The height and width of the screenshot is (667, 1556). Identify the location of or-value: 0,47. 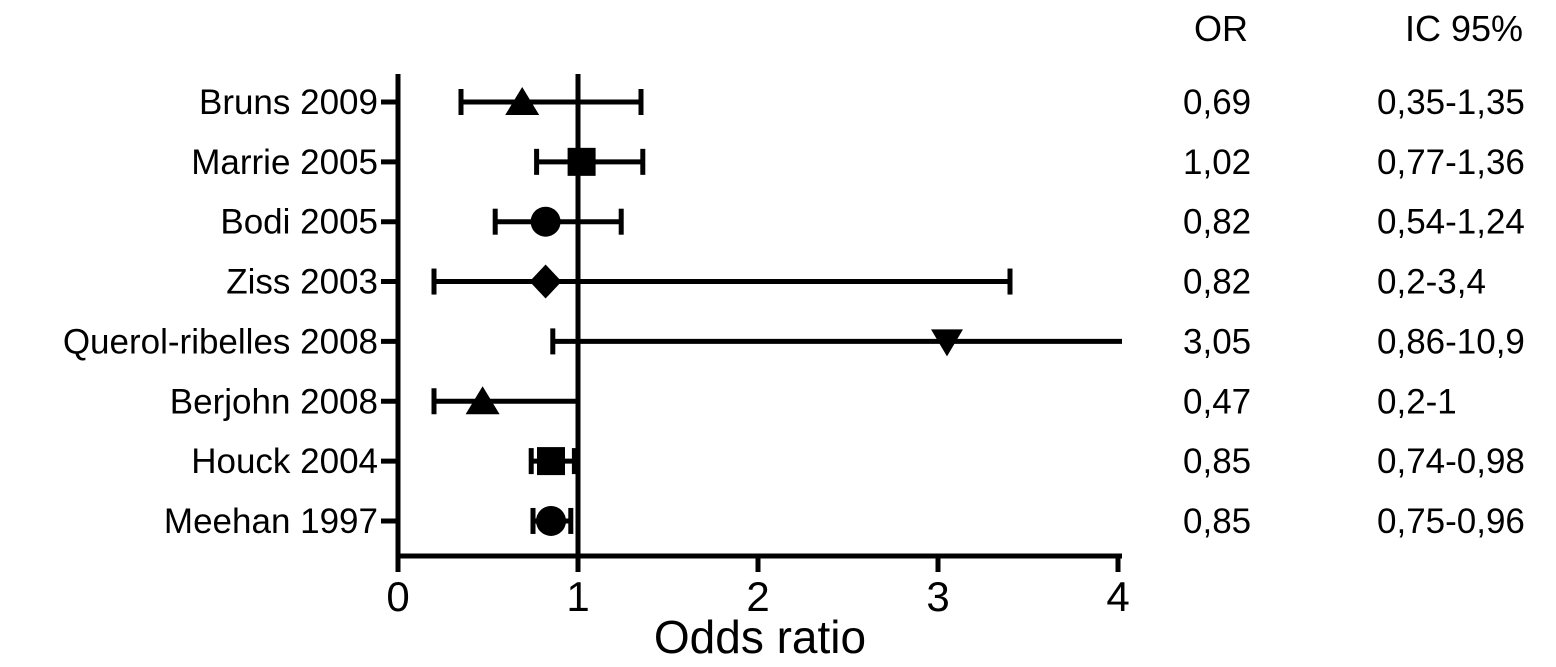
(1217, 401).